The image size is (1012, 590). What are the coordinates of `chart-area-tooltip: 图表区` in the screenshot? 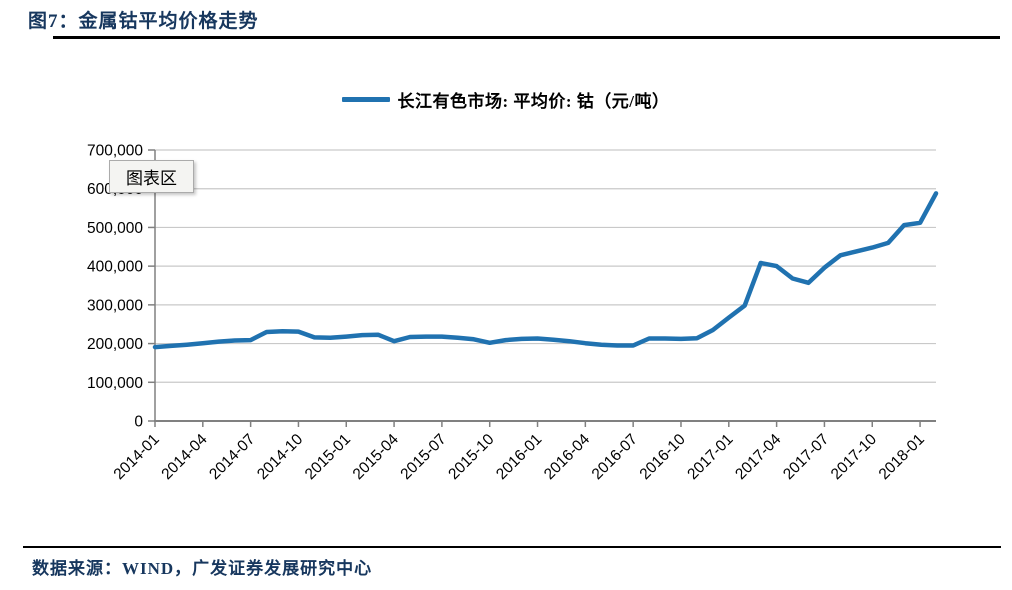 It's located at (151, 176).